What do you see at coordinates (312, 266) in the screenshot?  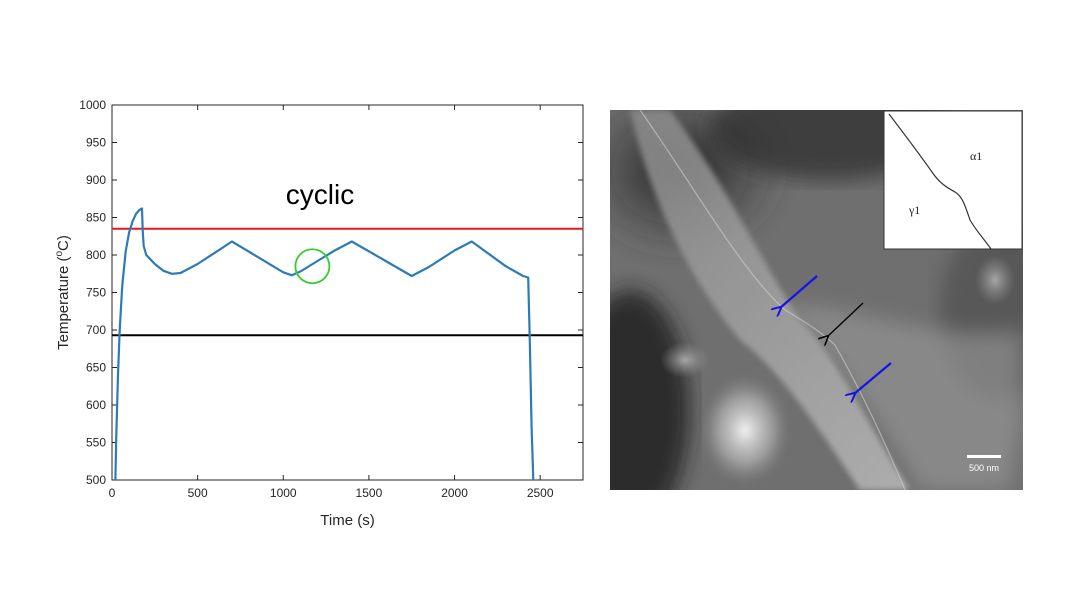 I see `highlight-circle` at bounding box center [312, 266].